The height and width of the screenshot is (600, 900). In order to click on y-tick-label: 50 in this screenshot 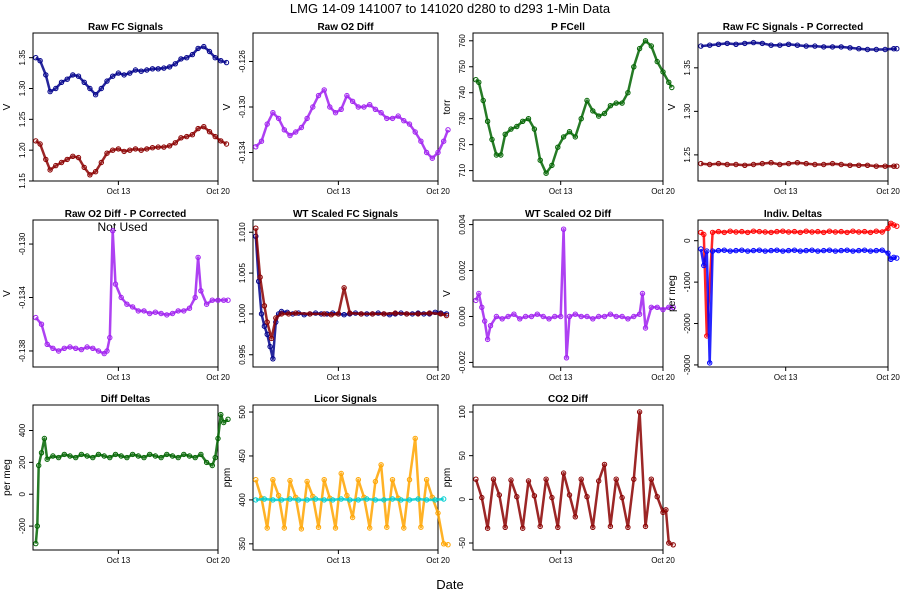, I will do `click(462, 455)`.